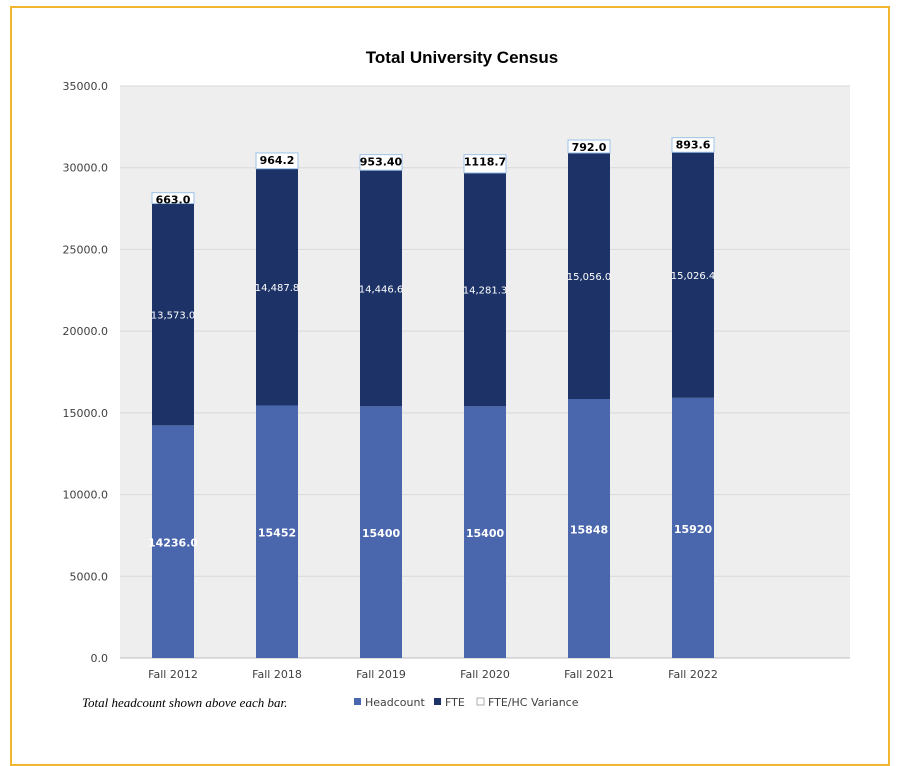 Image resolution: width=902 pixels, height=766 pixels. Describe the element at coordinates (86, 249) in the screenshot. I see `y-tick-label: 25000.0` at that location.